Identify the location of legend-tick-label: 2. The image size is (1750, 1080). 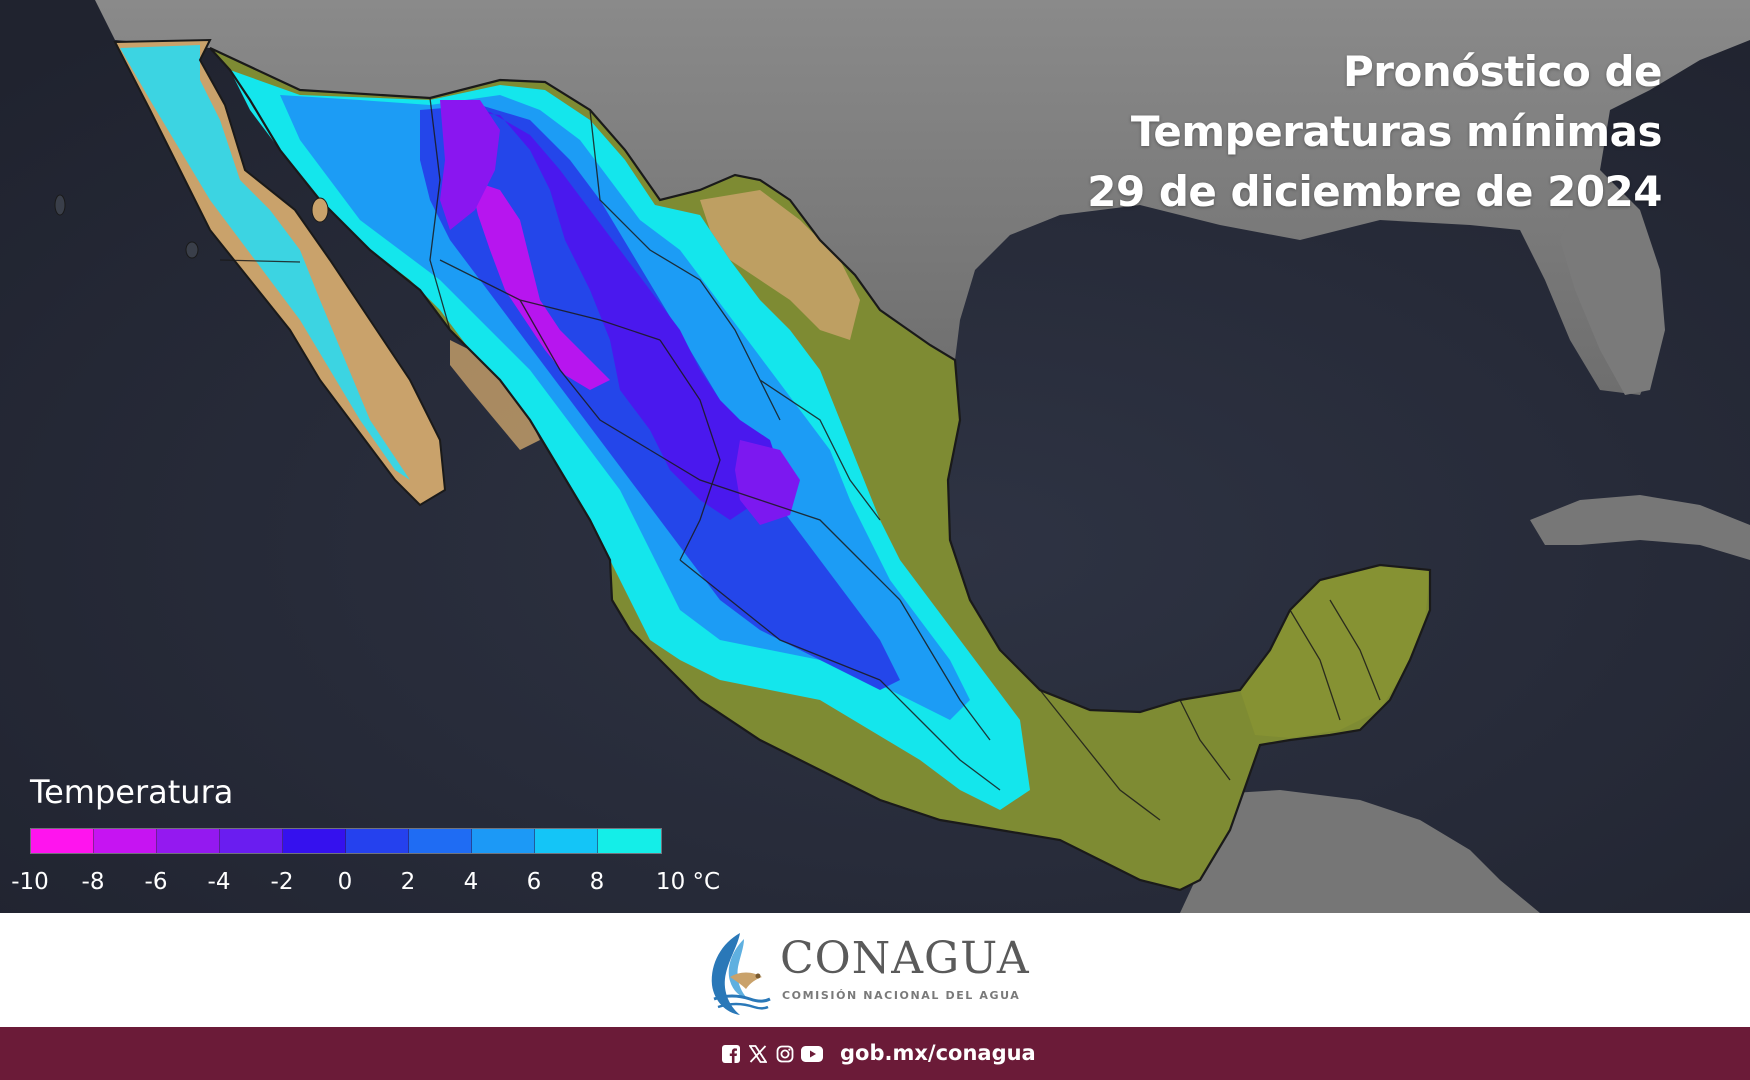
(408, 882).